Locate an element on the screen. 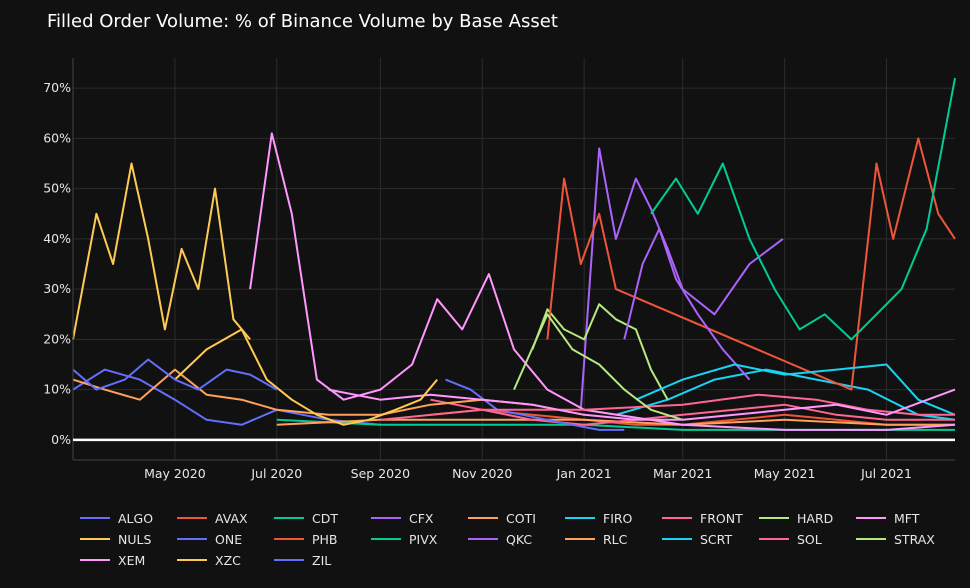 The image size is (970, 588). x-tick-label: Jul 2021 is located at coordinates (886, 473).